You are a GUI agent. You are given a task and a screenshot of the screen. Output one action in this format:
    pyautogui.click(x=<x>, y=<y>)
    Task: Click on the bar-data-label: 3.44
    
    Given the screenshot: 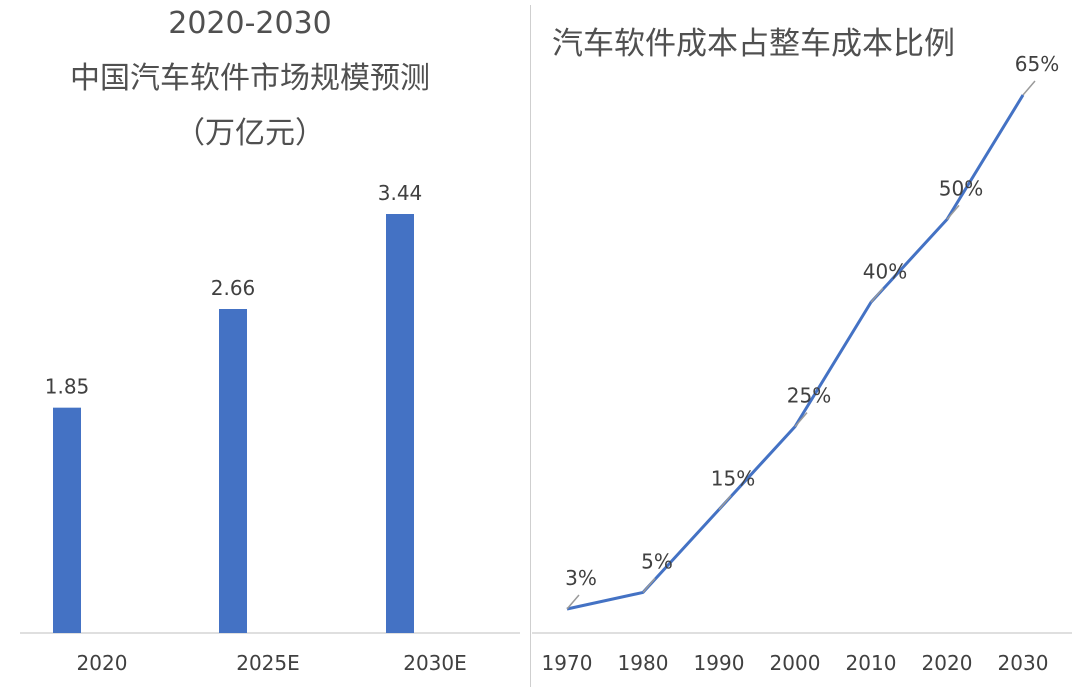 What is the action you would take?
    pyautogui.click(x=400, y=193)
    